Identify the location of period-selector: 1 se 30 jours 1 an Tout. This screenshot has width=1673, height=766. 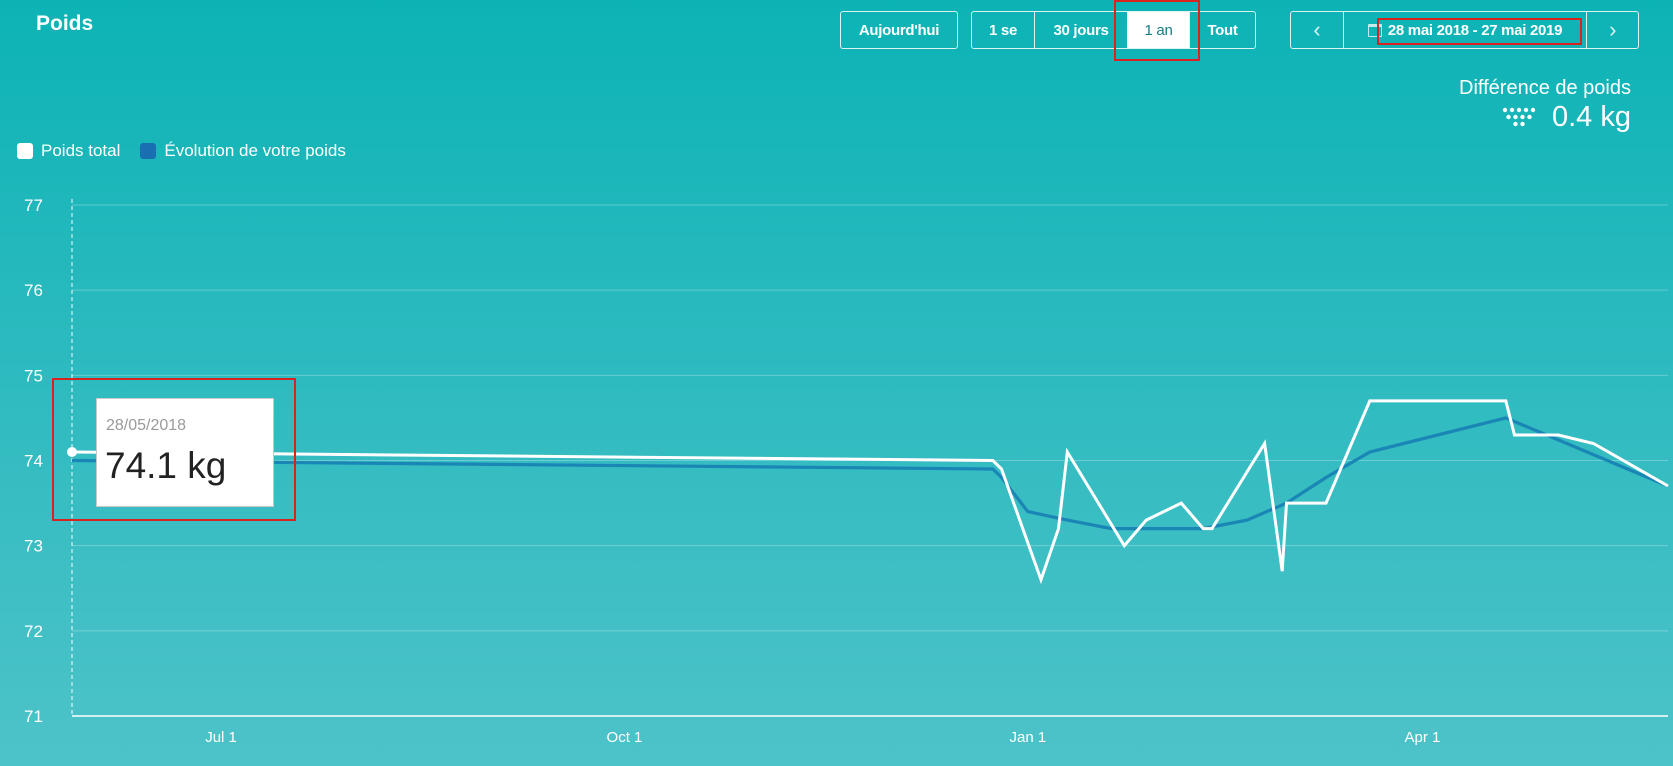
(1113, 30).